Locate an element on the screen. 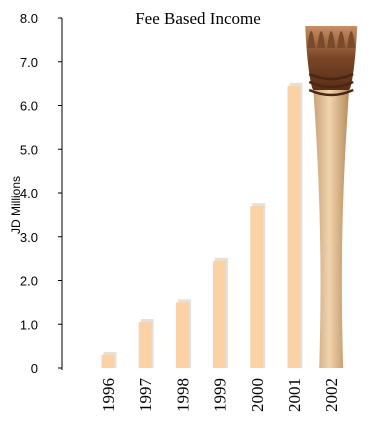 The height and width of the screenshot is (421, 368). x-tick-label: 2000 is located at coordinates (257, 395).